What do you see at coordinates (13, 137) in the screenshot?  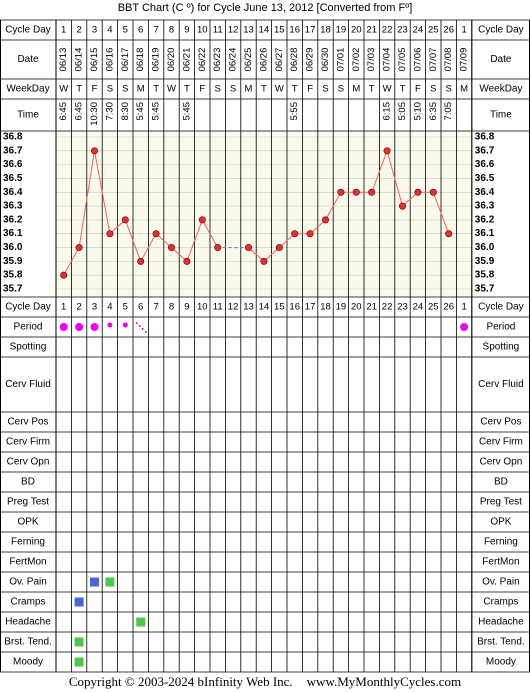 I see `y-tick-left: 36.8` at bounding box center [13, 137].